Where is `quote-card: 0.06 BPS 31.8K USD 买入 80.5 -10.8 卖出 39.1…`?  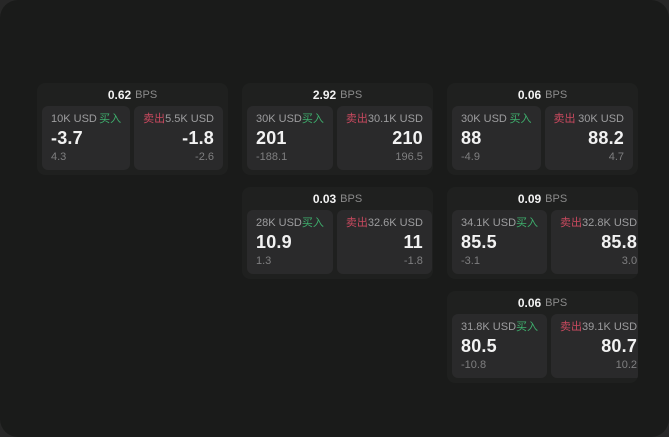 quote-card: 0.06 BPS 31.8K USD 买入 80.5 -10.8 卖出 39.1… is located at coordinates (542, 337).